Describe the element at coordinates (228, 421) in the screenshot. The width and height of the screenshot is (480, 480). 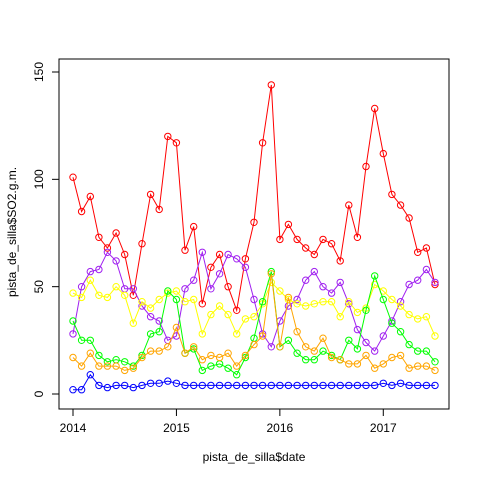
I see `x-axis: 2014 2015 2016 2017` at that location.